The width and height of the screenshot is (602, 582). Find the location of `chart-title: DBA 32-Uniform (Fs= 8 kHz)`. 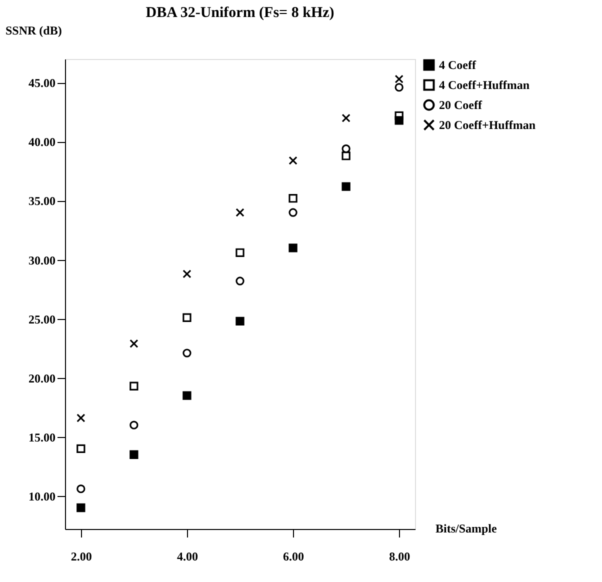

chart-title: DBA 32-Uniform (Fs= 8 kHz) is located at coordinates (240, 13).